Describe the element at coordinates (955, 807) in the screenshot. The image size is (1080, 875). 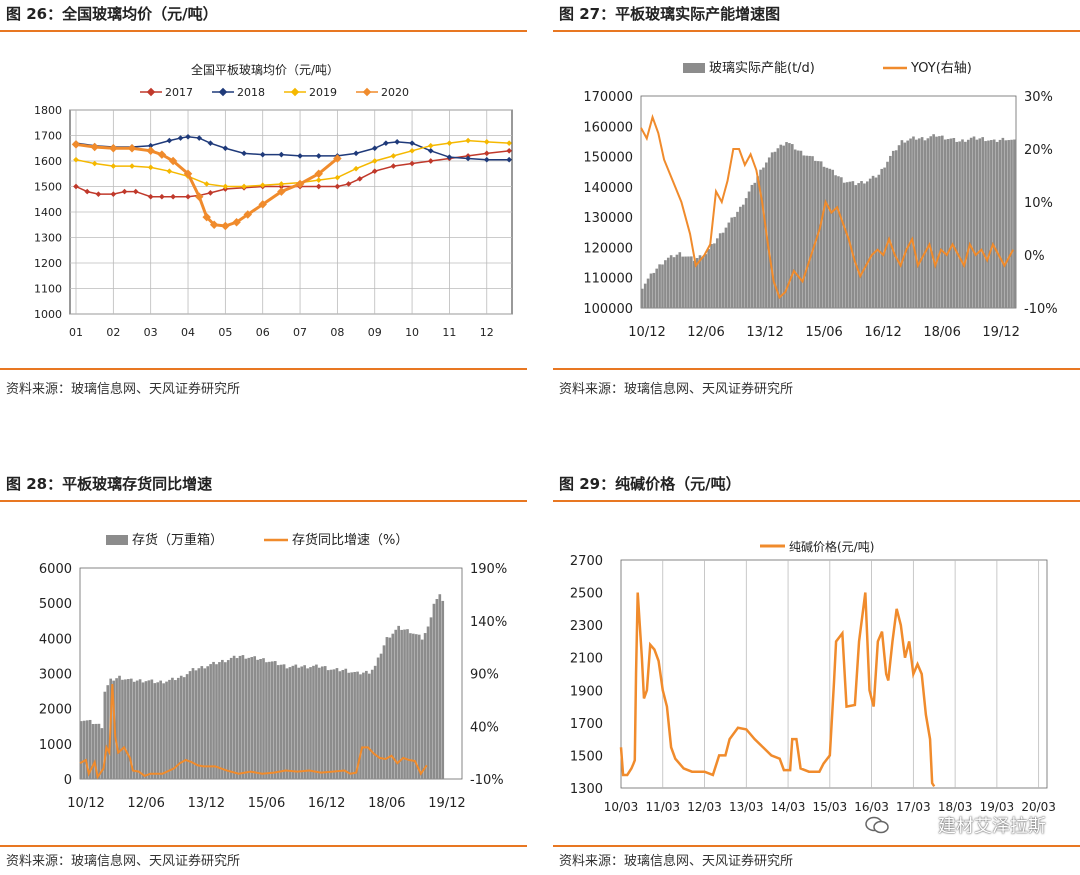
I see `x-tick-label: 18/03` at that location.